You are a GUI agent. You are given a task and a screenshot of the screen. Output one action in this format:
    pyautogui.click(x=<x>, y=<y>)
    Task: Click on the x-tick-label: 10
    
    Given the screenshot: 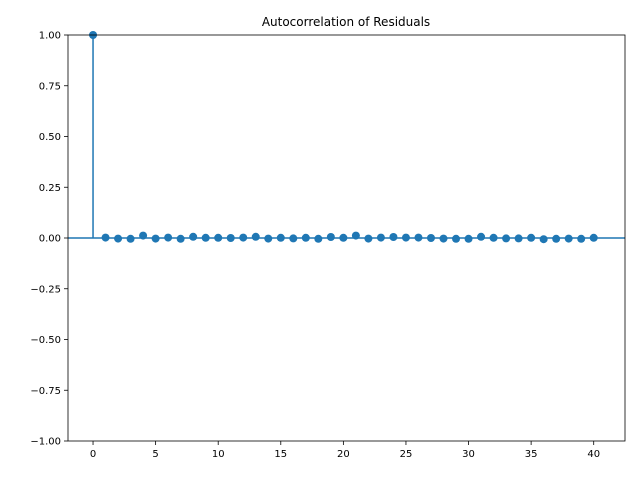 What is the action you would take?
    pyautogui.click(x=218, y=454)
    